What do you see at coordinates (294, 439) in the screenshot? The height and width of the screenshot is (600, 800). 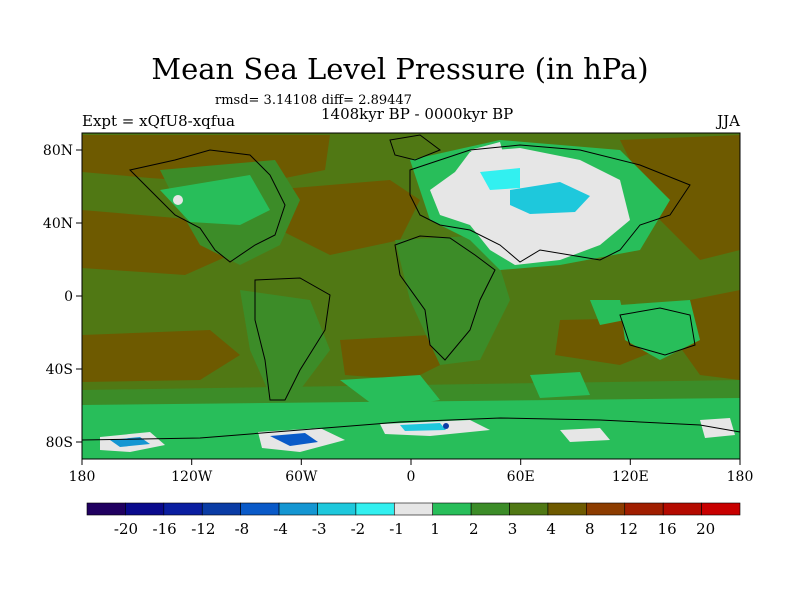 I see `blue-weddell` at bounding box center [294, 439].